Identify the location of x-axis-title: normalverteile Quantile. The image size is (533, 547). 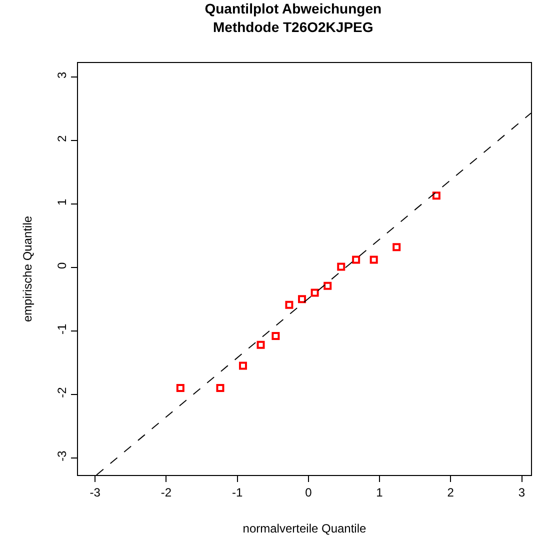
(304, 528).